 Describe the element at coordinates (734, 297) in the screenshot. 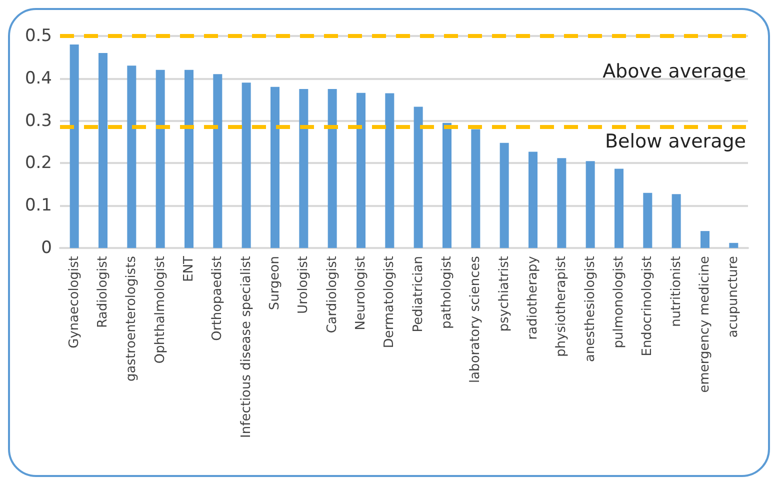

I see `x-tick-label: acupuncture` at that location.